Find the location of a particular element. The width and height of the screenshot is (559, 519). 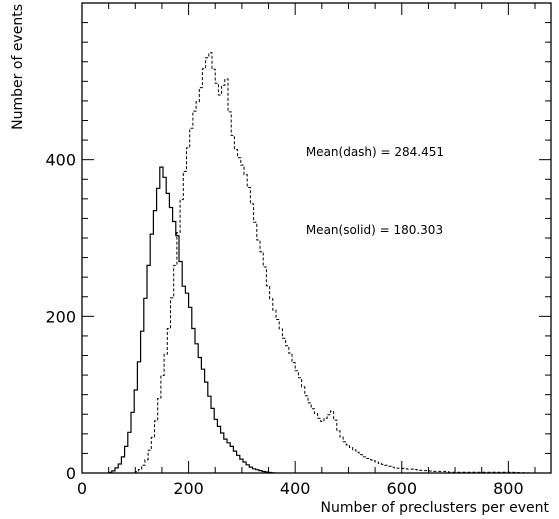

x-tick-label: 600 is located at coordinates (401, 488).